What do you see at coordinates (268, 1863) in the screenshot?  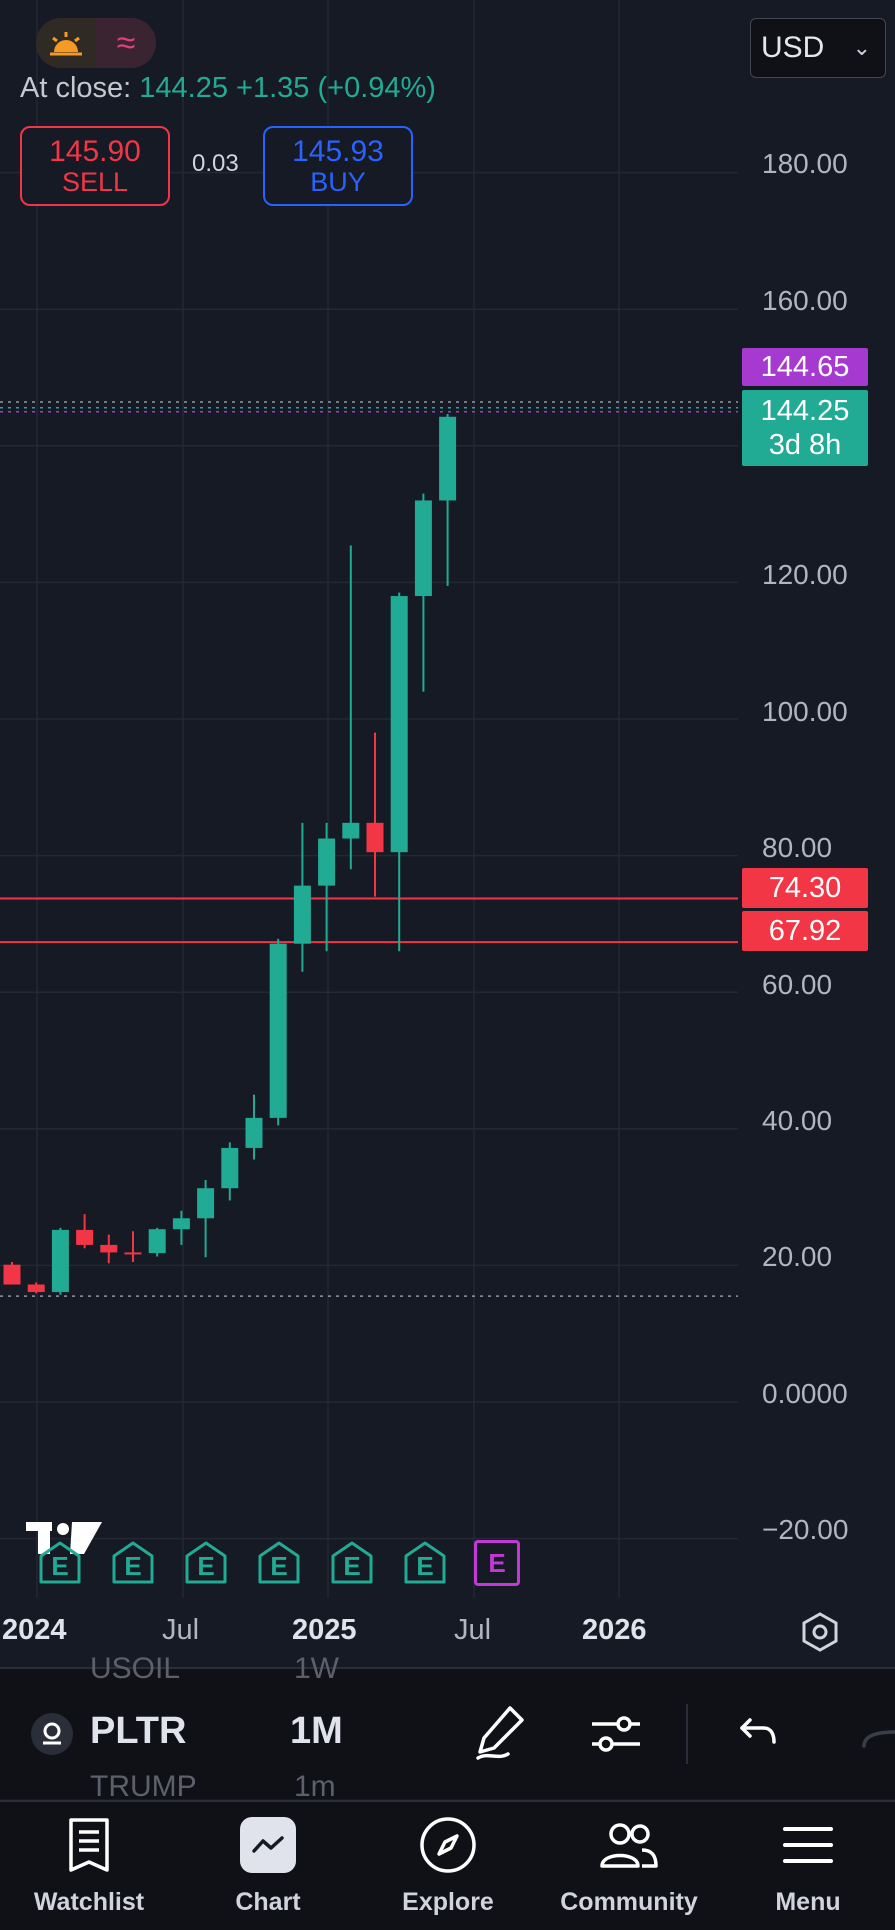 I see `nav-chart: Chart` at bounding box center [268, 1863].